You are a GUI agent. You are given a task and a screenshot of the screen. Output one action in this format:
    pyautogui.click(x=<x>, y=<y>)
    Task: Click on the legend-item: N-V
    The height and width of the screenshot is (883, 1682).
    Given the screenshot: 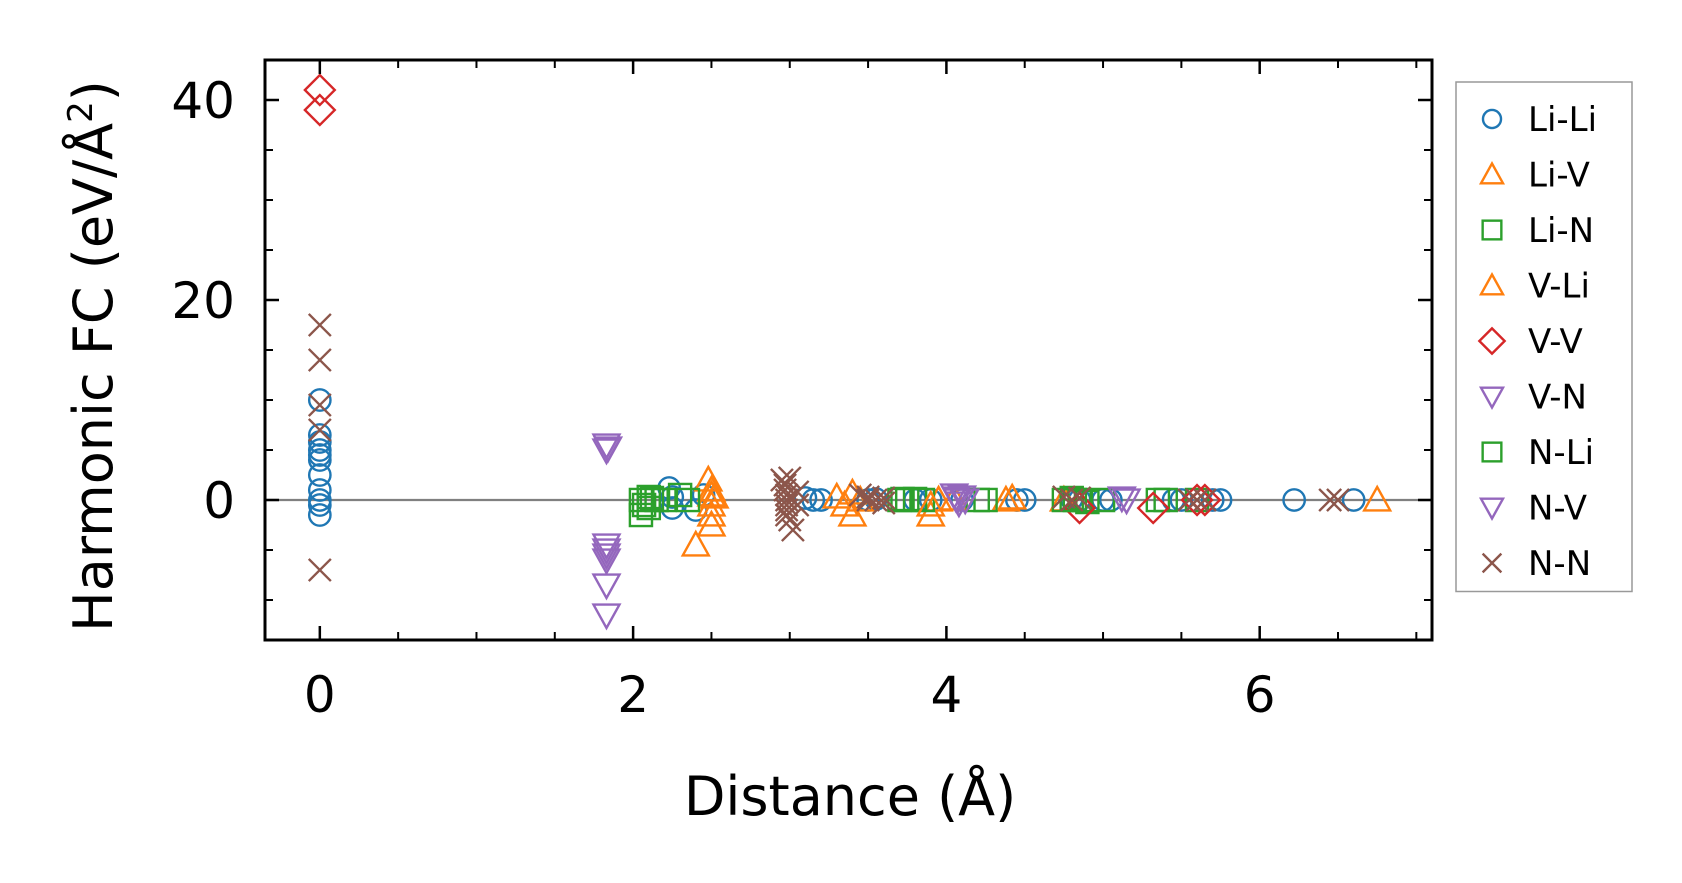 What is the action you would take?
    pyautogui.click(x=1532, y=509)
    